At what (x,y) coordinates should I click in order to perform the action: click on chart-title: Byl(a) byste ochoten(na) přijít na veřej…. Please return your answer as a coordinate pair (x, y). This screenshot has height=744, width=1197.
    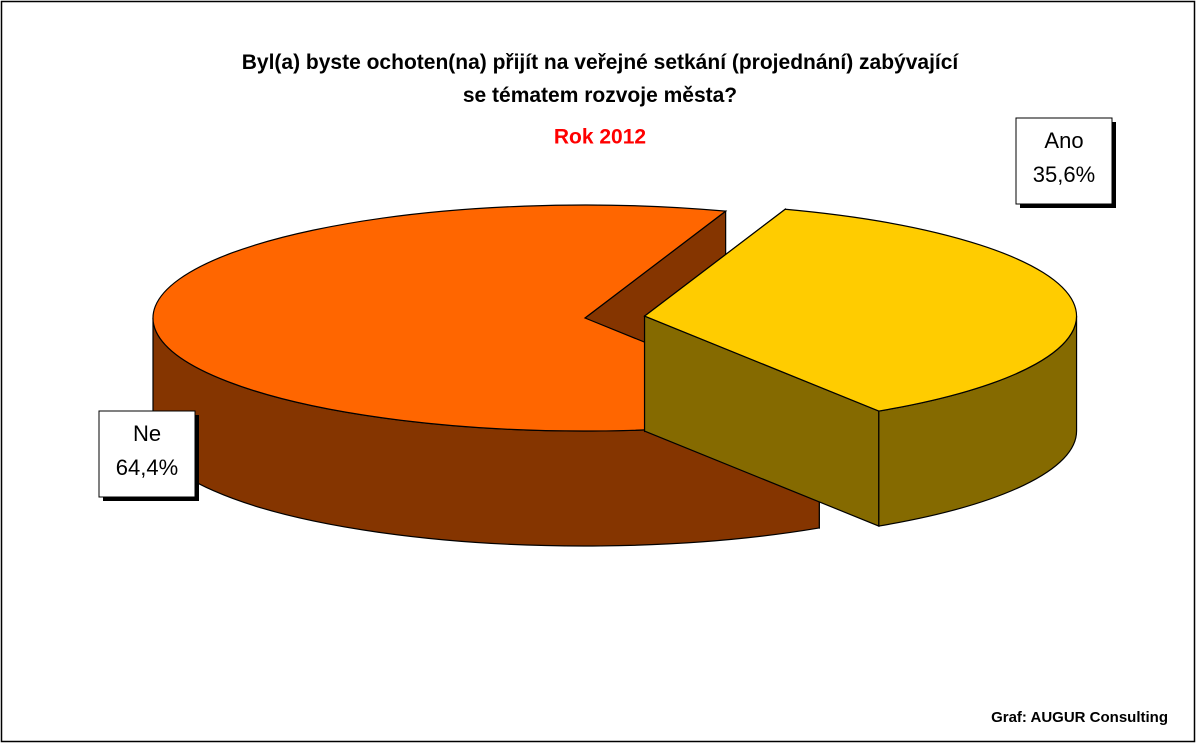
    Looking at the image, I should click on (601, 79).